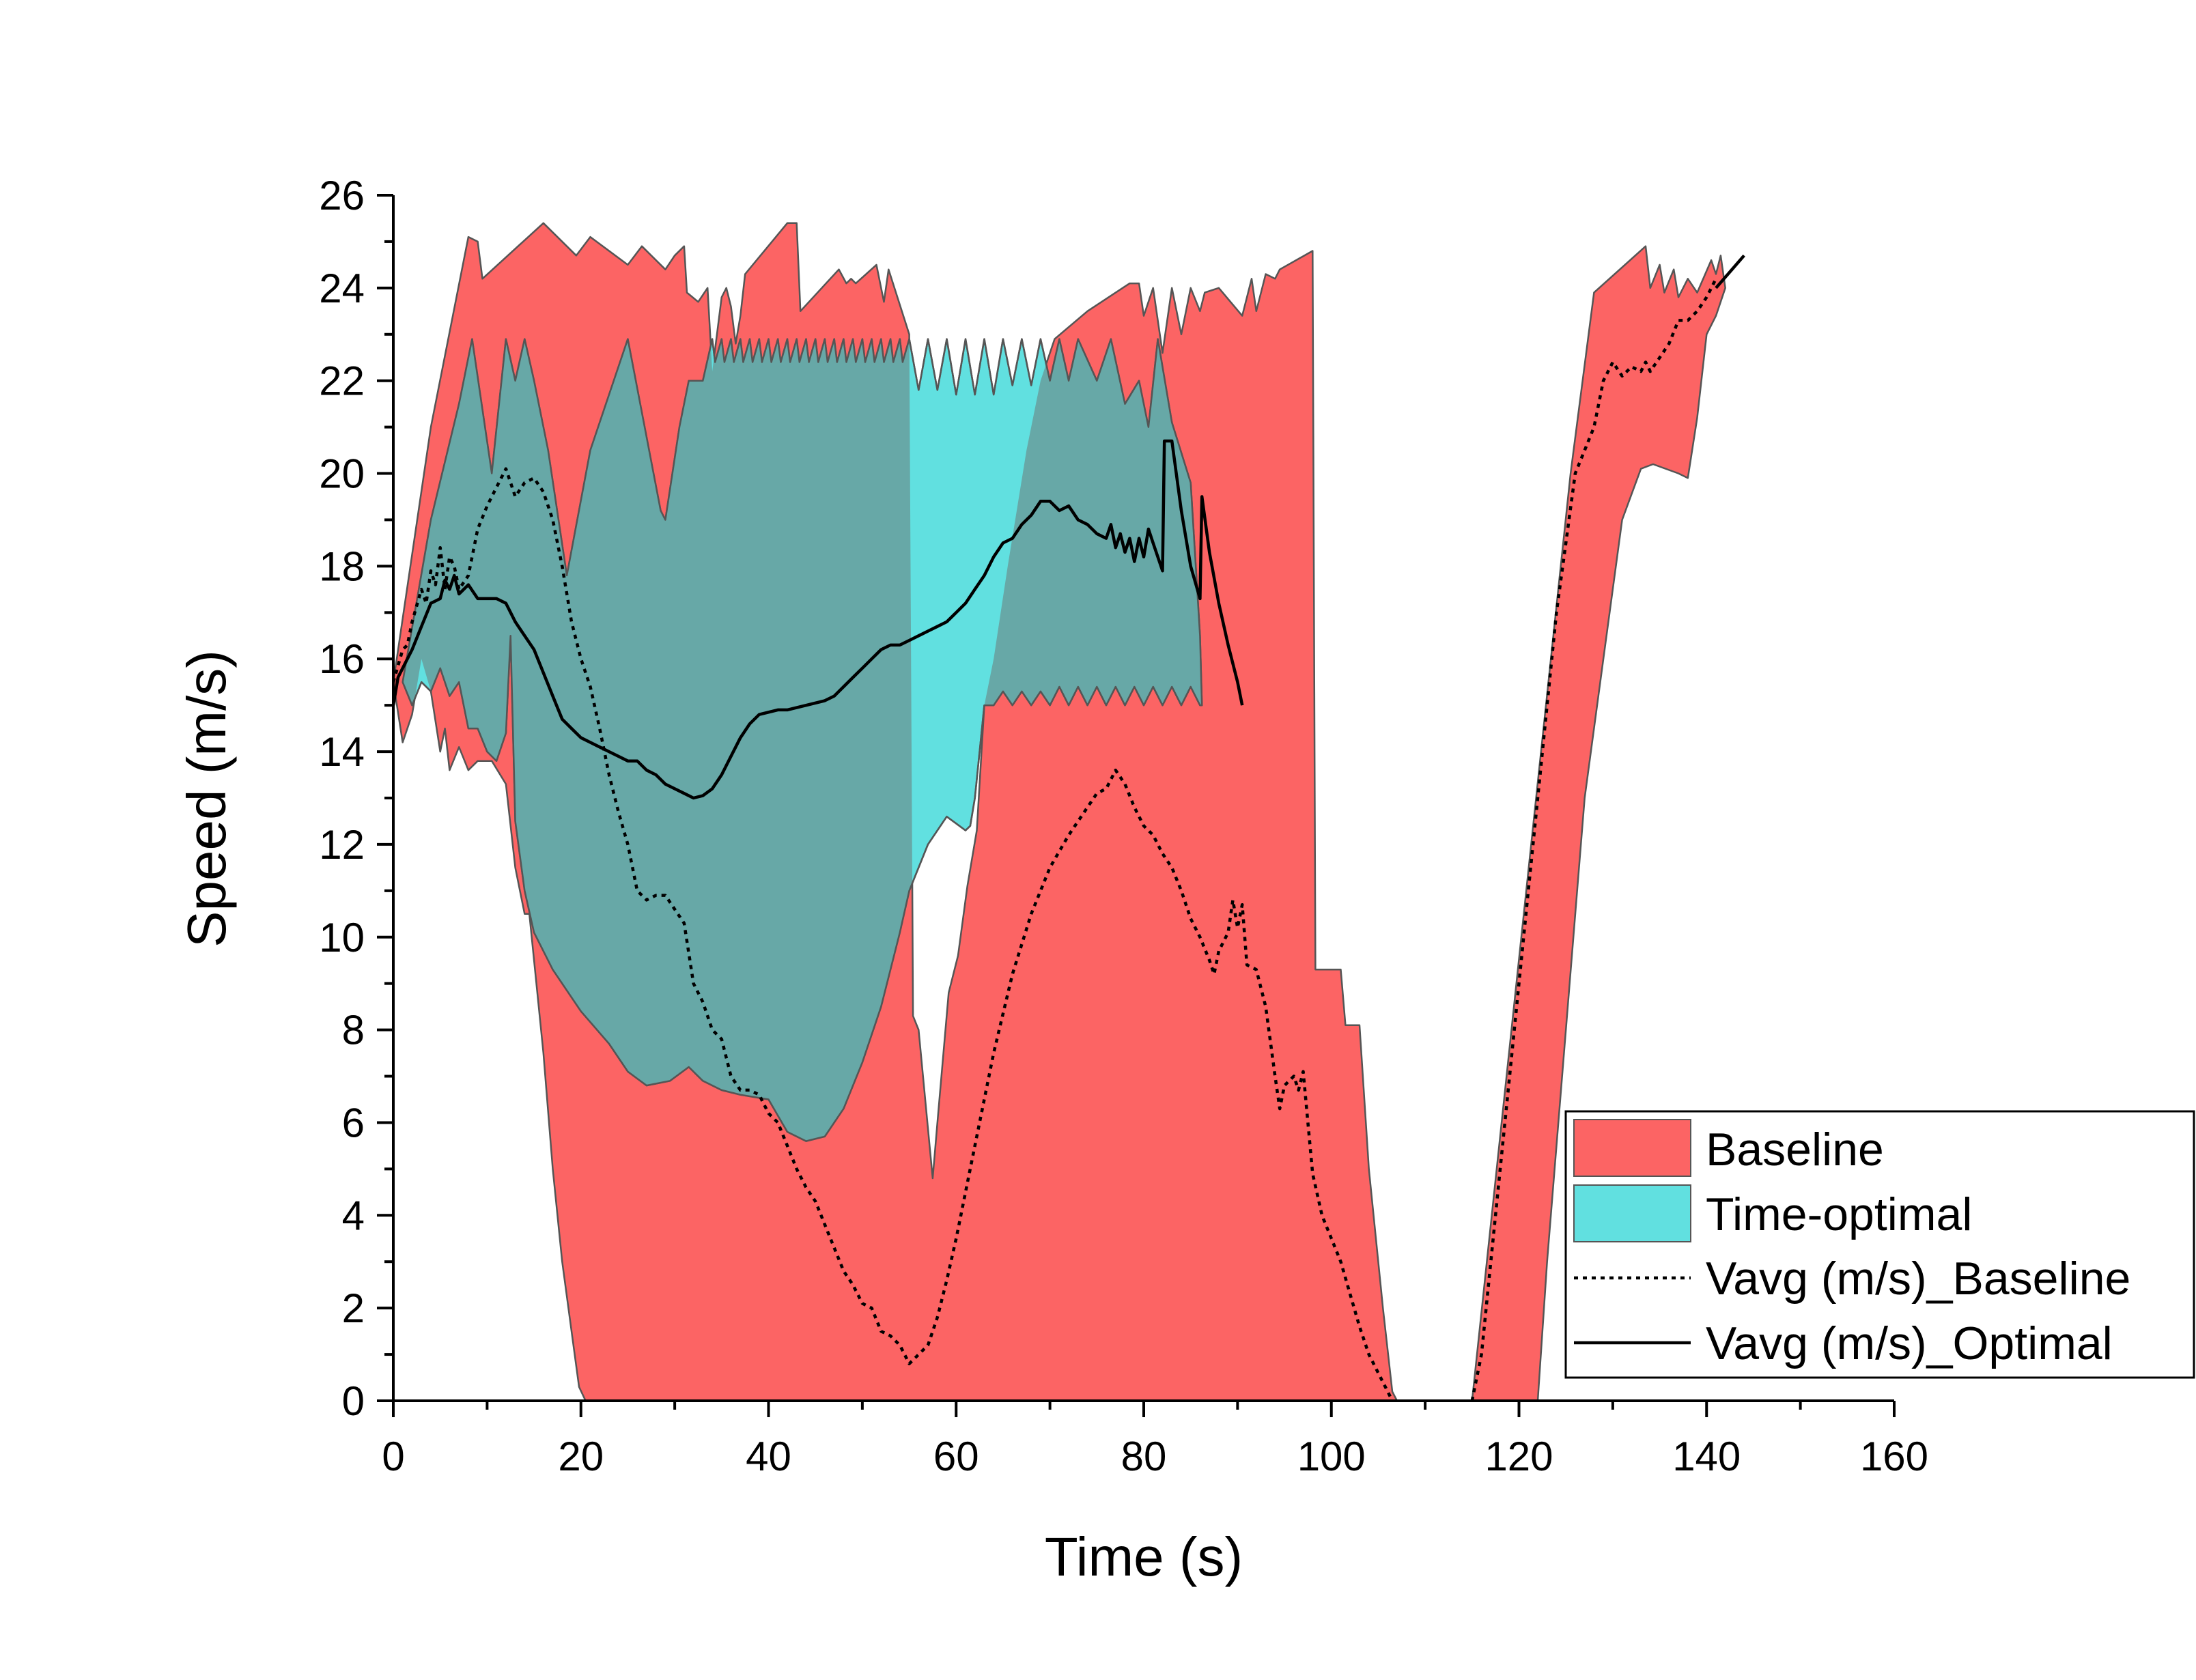  What do you see at coordinates (1144, 1556) in the screenshot?
I see `x-axis-title: Time (s)` at bounding box center [1144, 1556].